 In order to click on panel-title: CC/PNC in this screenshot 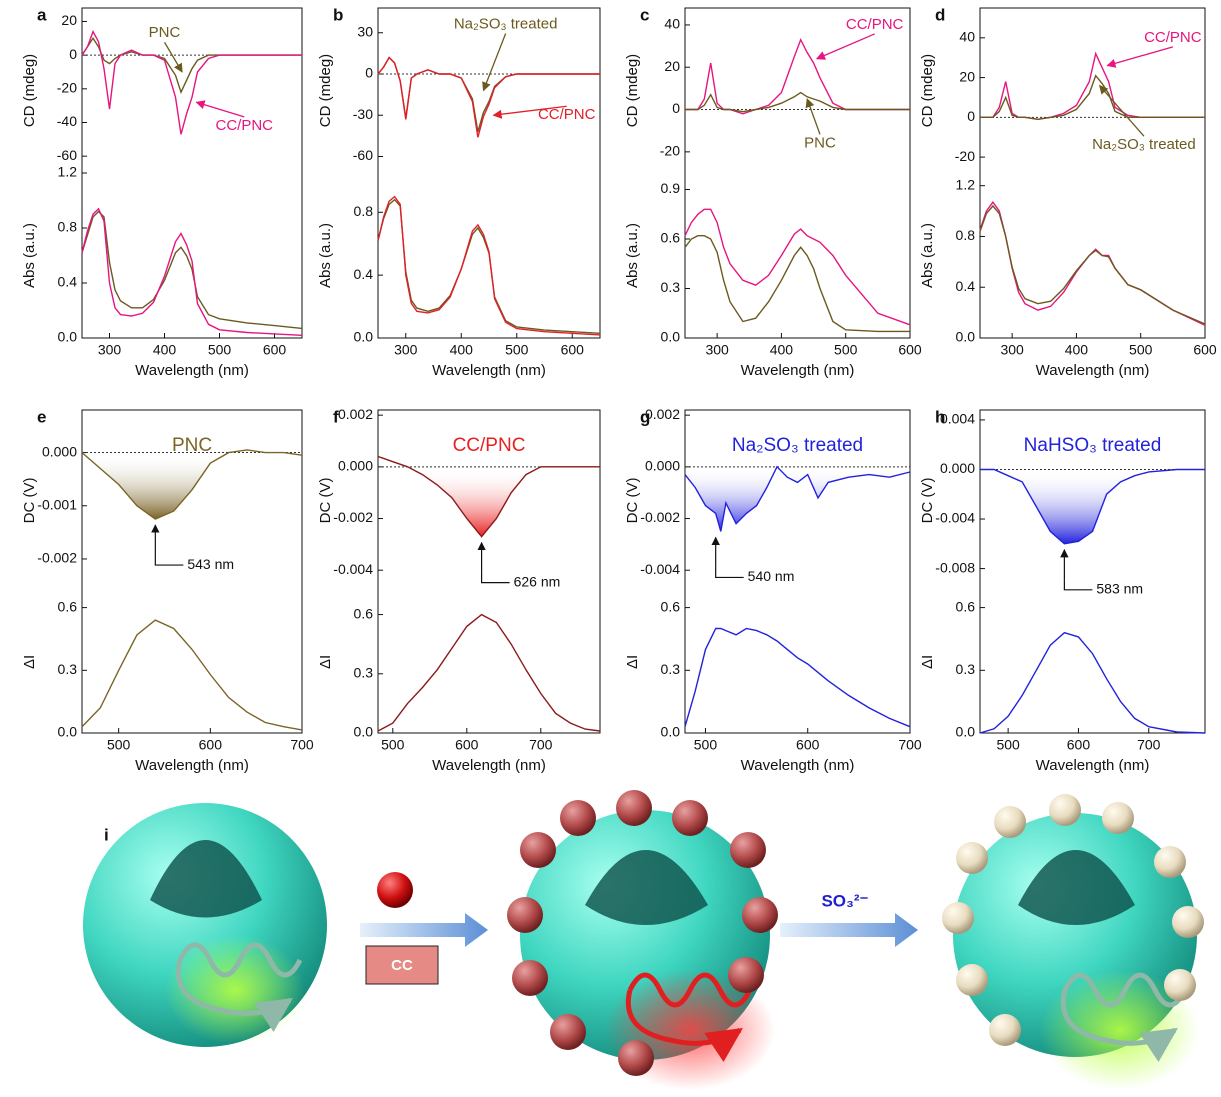, I will do `click(489, 445)`.